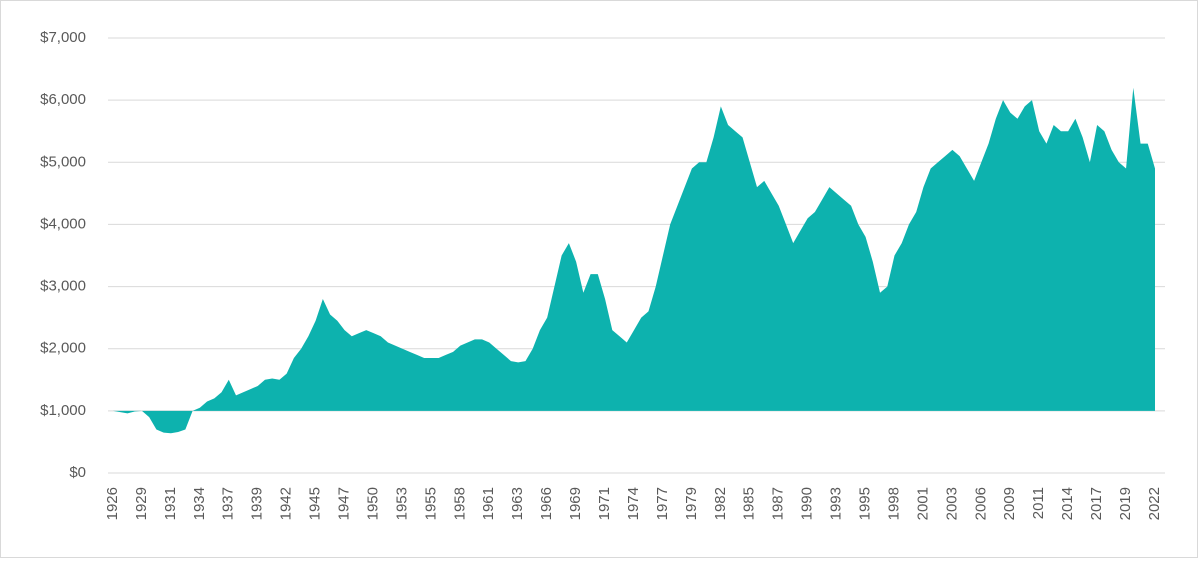  What do you see at coordinates (1009, 503) in the screenshot?
I see `x-tick-label: 2009` at bounding box center [1009, 503].